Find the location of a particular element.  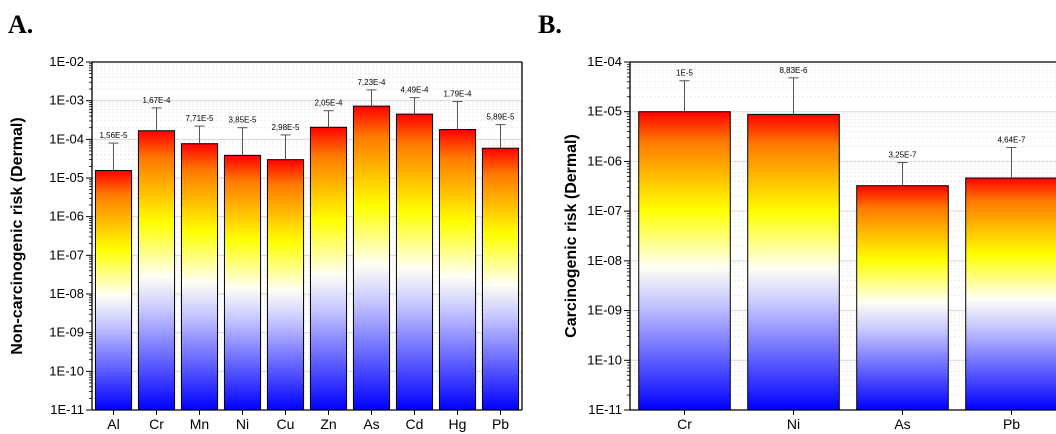

data-label: 4,49E-4 is located at coordinates (414, 90).